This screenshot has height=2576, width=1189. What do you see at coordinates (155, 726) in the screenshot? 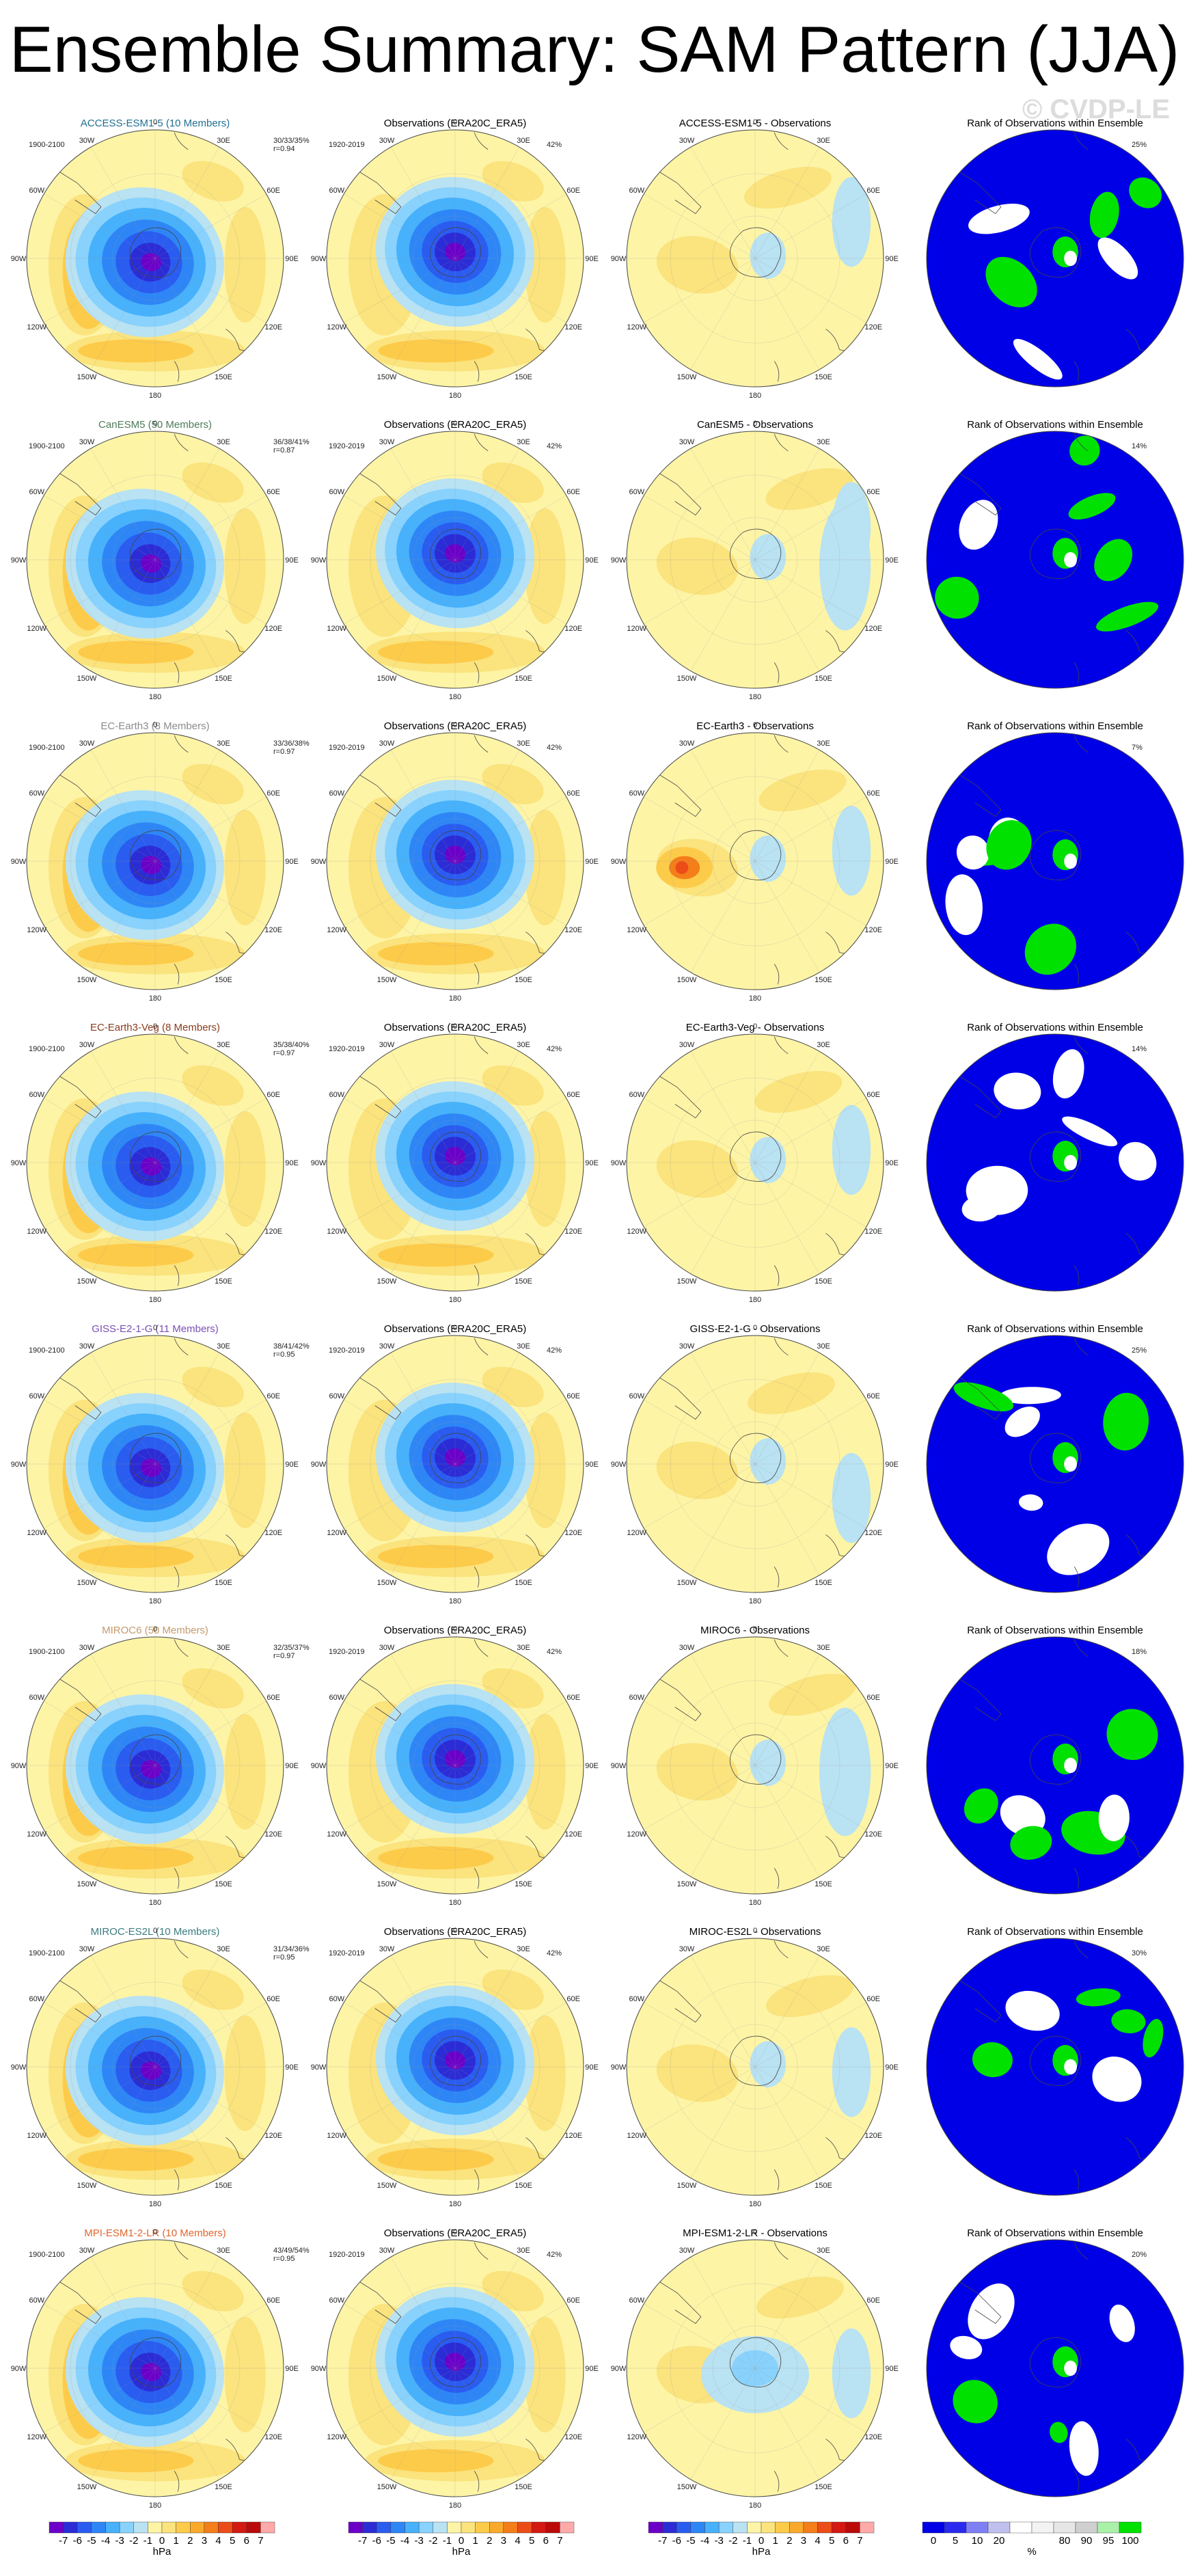
I see `model-panel-title: EC-Earth3 (8 Members)` at bounding box center [155, 726].